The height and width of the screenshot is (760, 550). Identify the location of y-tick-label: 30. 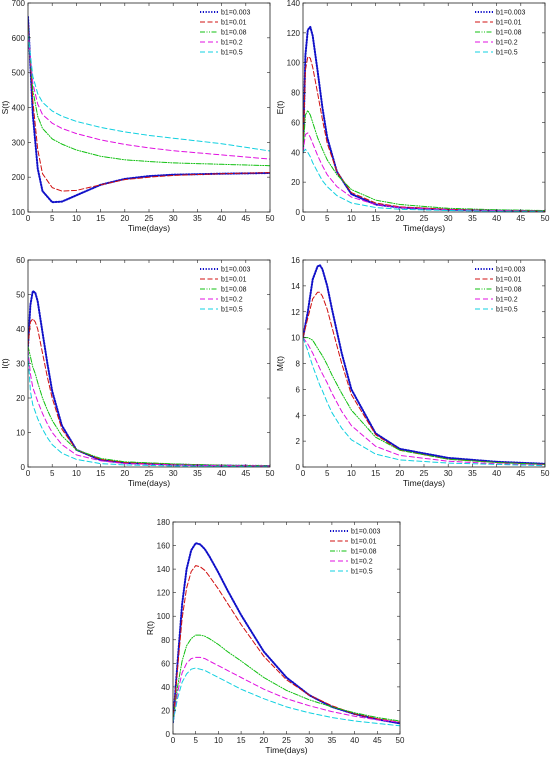
(20, 364).